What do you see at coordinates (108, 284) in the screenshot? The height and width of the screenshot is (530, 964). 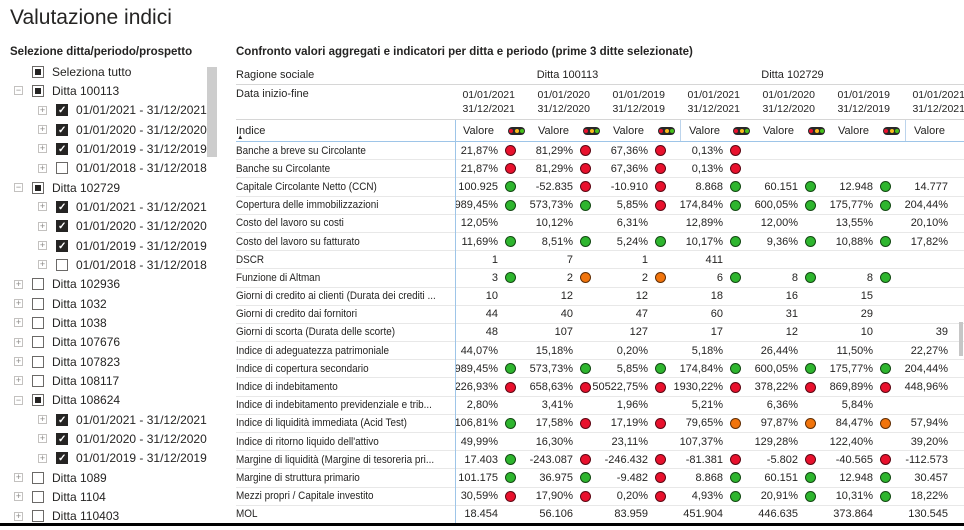 I see `tree-item: + Ditta 102936` at bounding box center [108, 284].